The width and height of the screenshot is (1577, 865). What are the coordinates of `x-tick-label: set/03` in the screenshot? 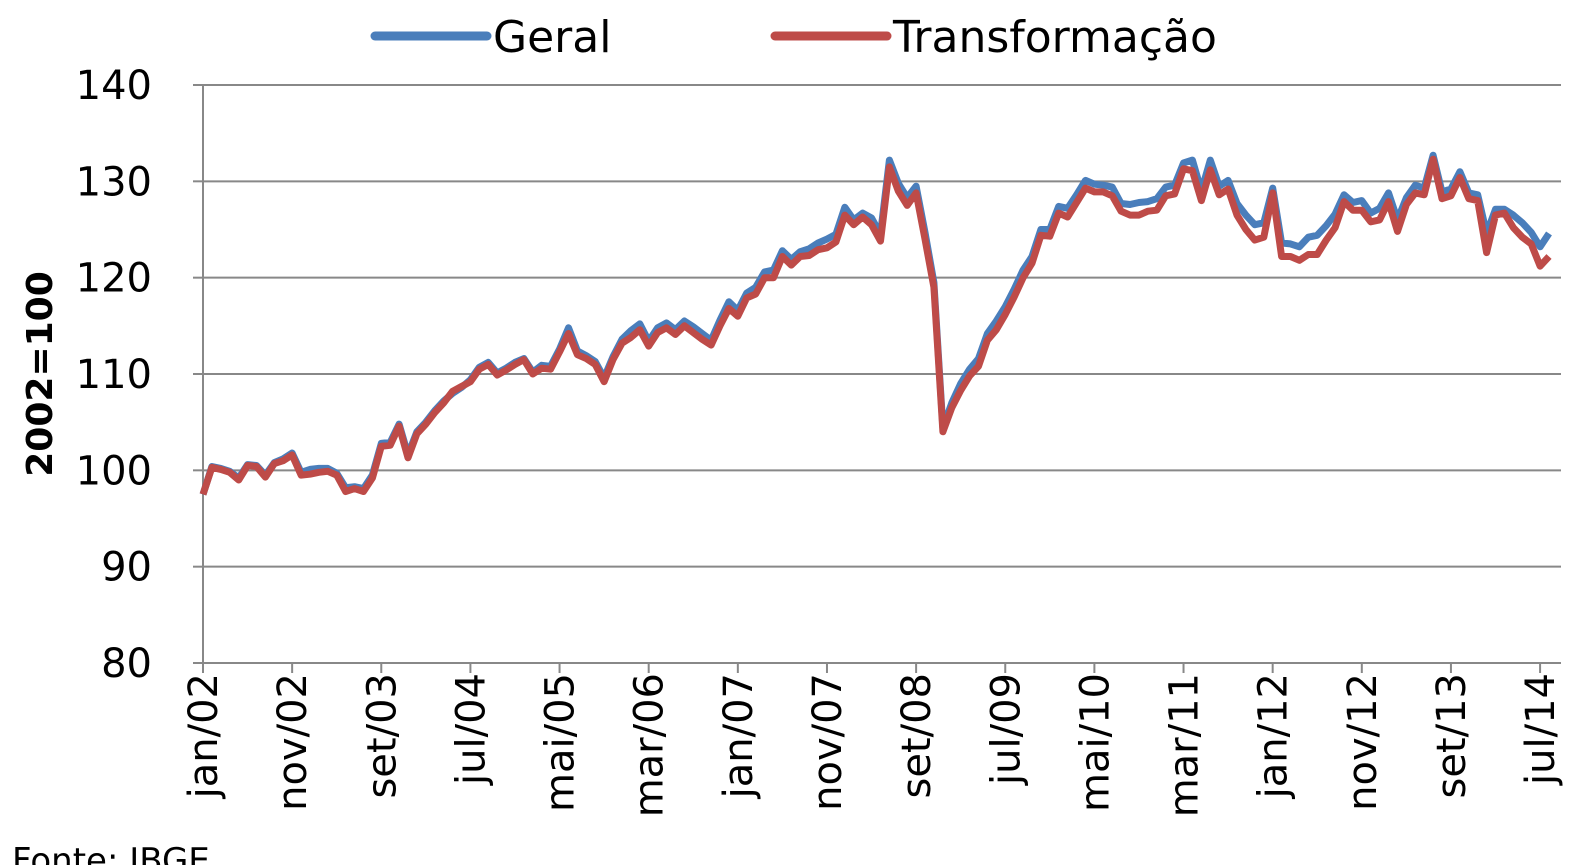 It's located at (382, 736).